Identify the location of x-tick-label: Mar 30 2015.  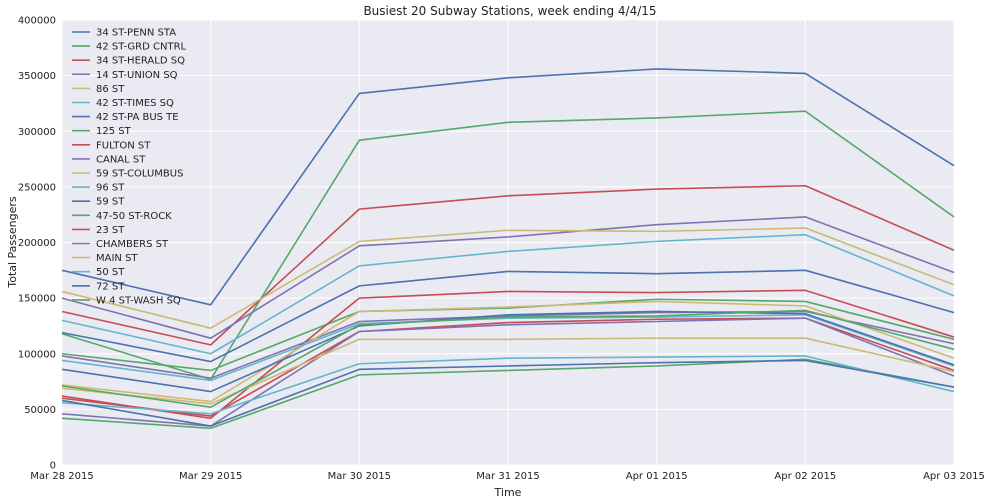
(359, 476).